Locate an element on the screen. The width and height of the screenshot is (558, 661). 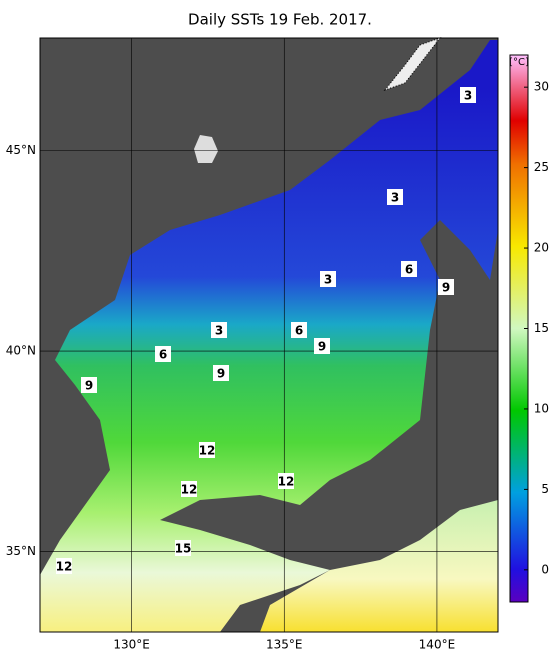
lon-tick-label: 130°E is located at coordinates (131, 645).